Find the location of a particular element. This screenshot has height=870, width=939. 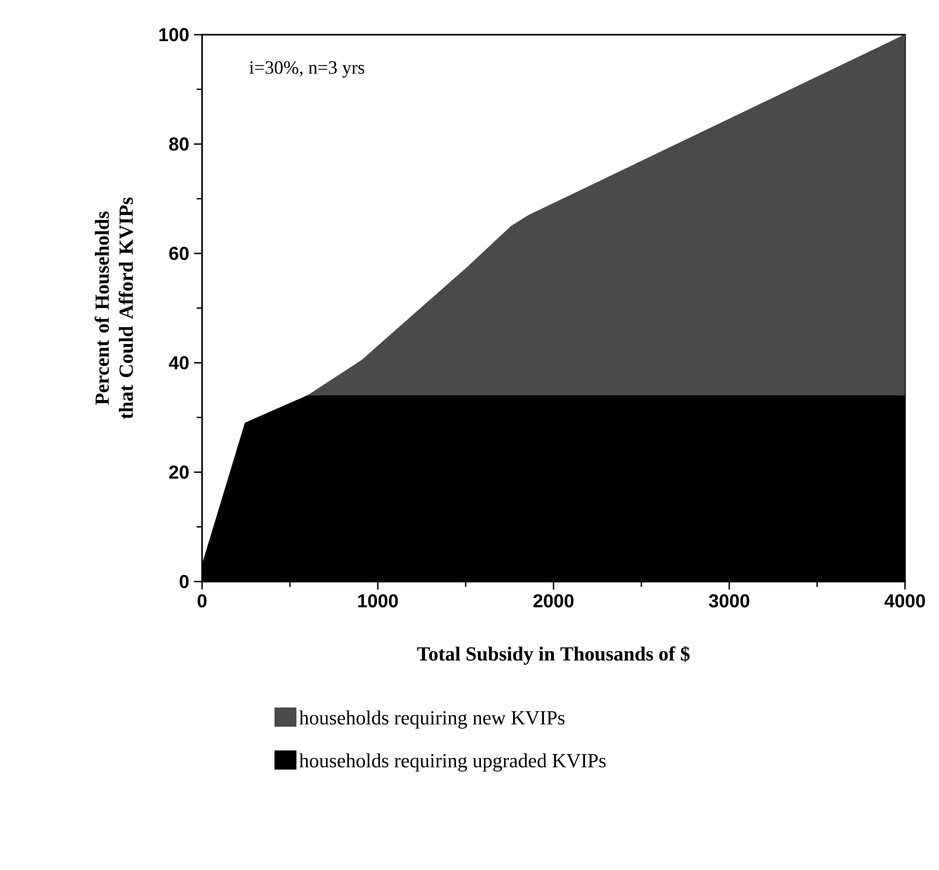

legend-label: households requiring new KVIPs is located at coordinates (431, 719).